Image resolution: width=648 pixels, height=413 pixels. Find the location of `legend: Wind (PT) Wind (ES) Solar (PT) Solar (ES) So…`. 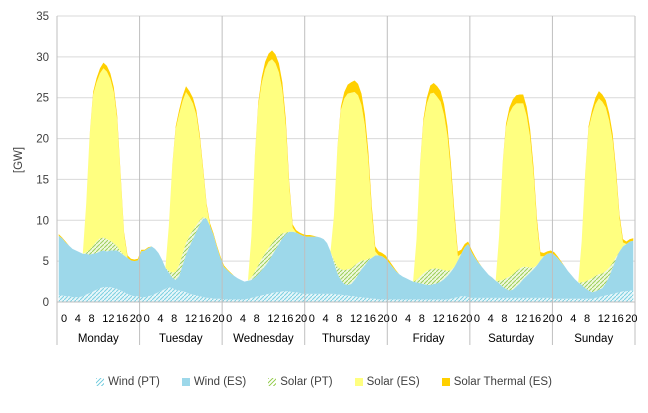

legend: Wind (PT) Wind (ES) Solar (PT) Solar (ES) So… is located at coordinates (324, 382).